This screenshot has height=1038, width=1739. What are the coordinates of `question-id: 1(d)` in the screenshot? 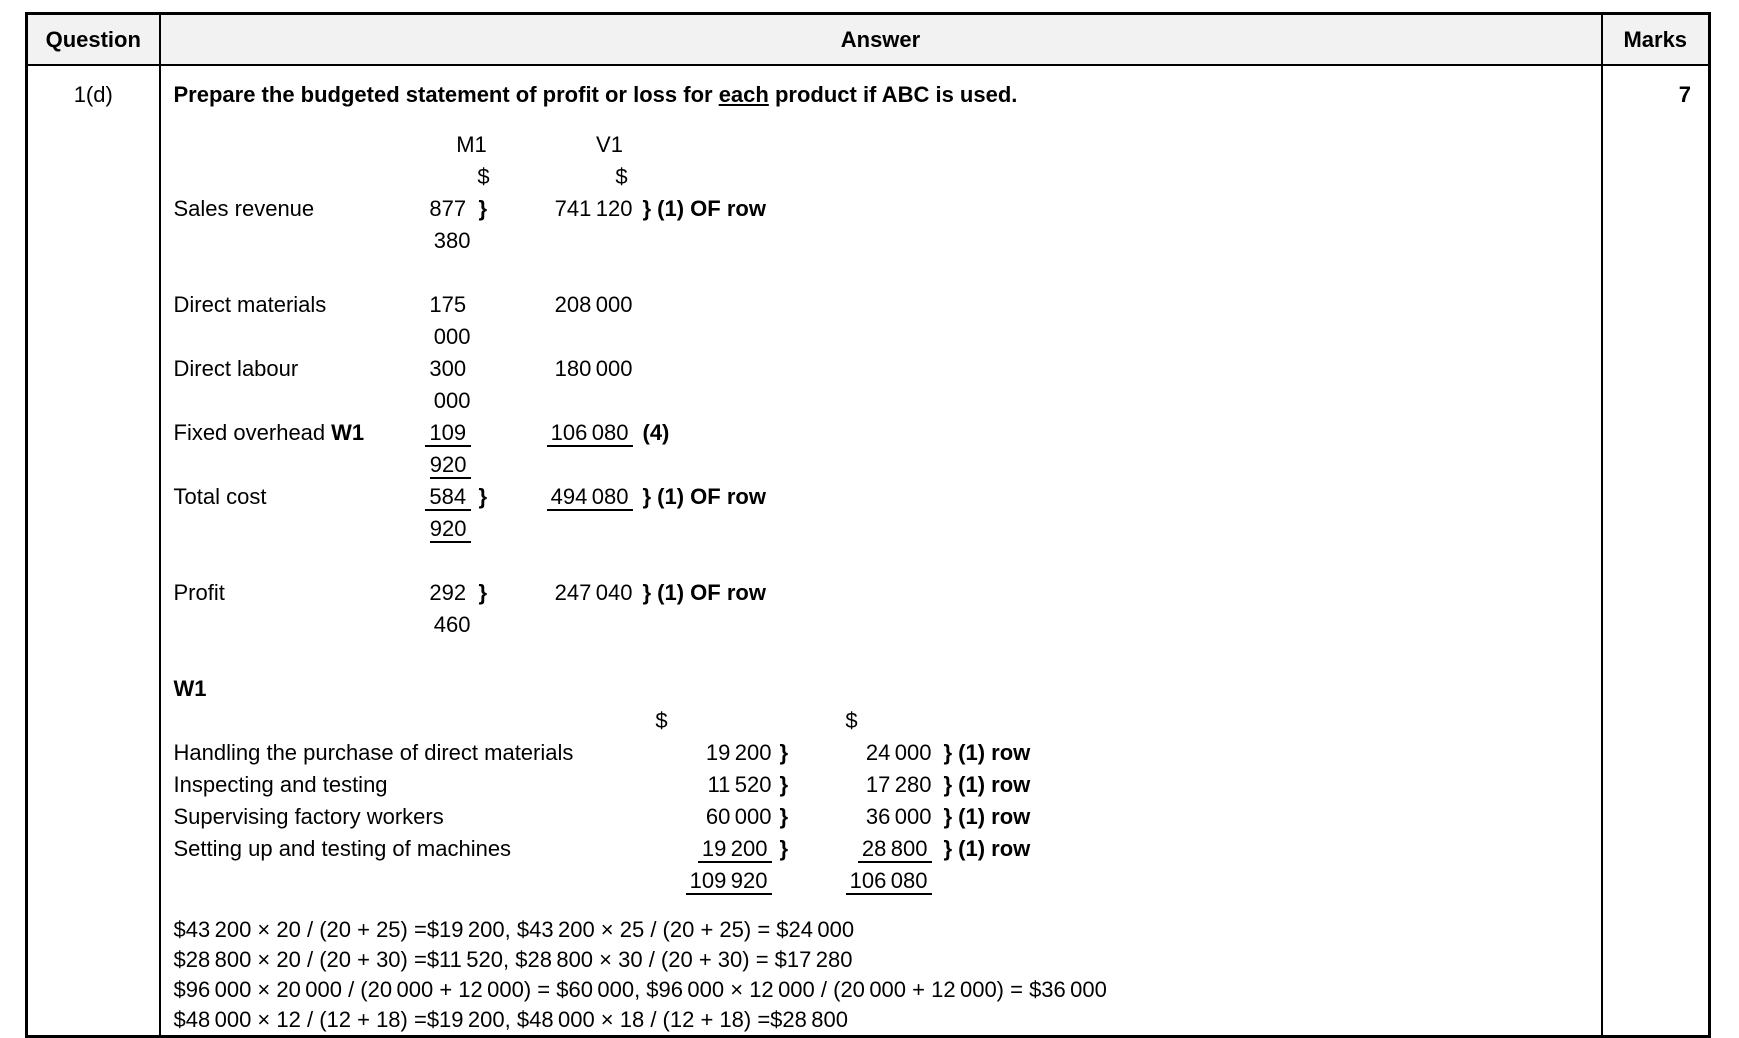 It's located at (93, 94).